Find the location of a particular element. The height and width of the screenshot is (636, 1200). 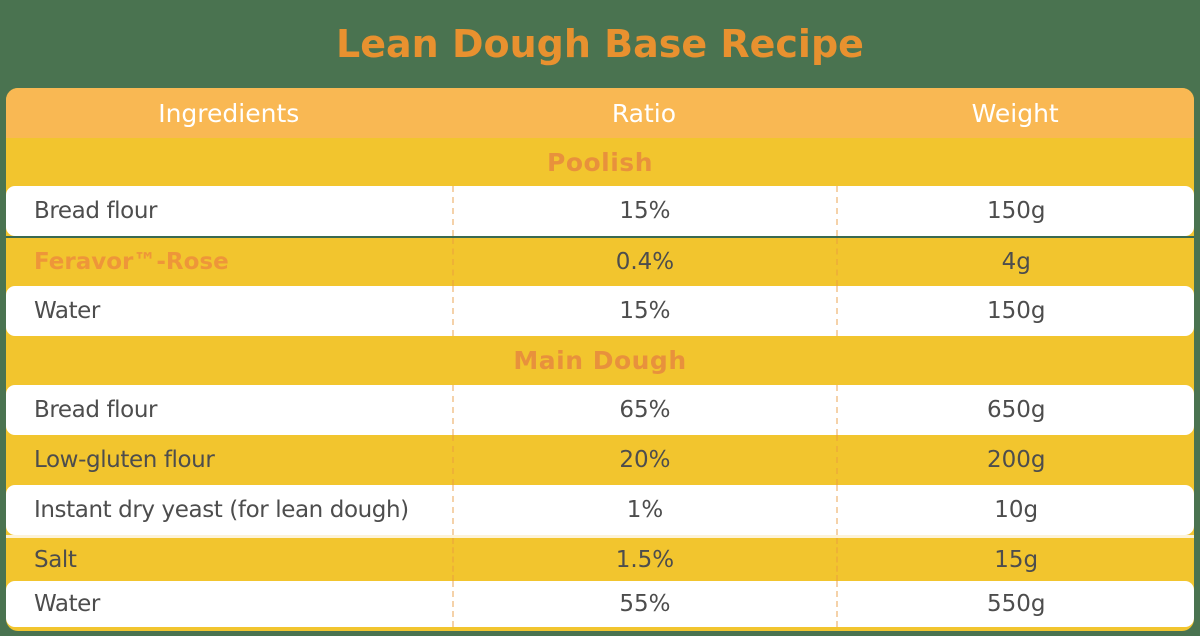

weight-cell: 10g is located at coordinates (1015, 510).